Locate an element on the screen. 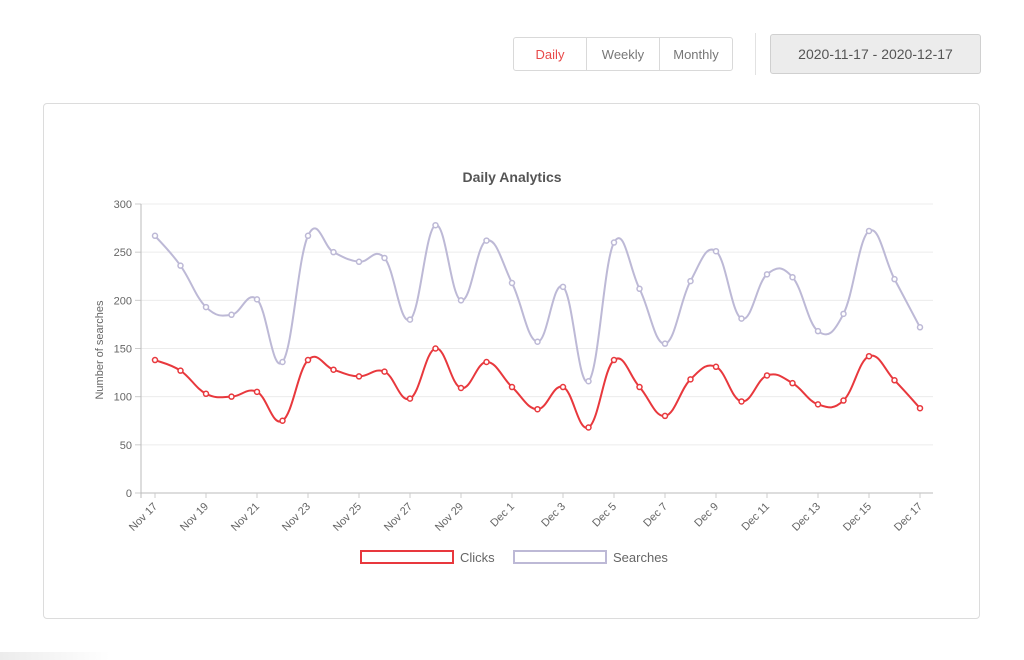  y-axis-ticks: 0 50 100 150 200 250 300 is located at coordinates (123, 349).